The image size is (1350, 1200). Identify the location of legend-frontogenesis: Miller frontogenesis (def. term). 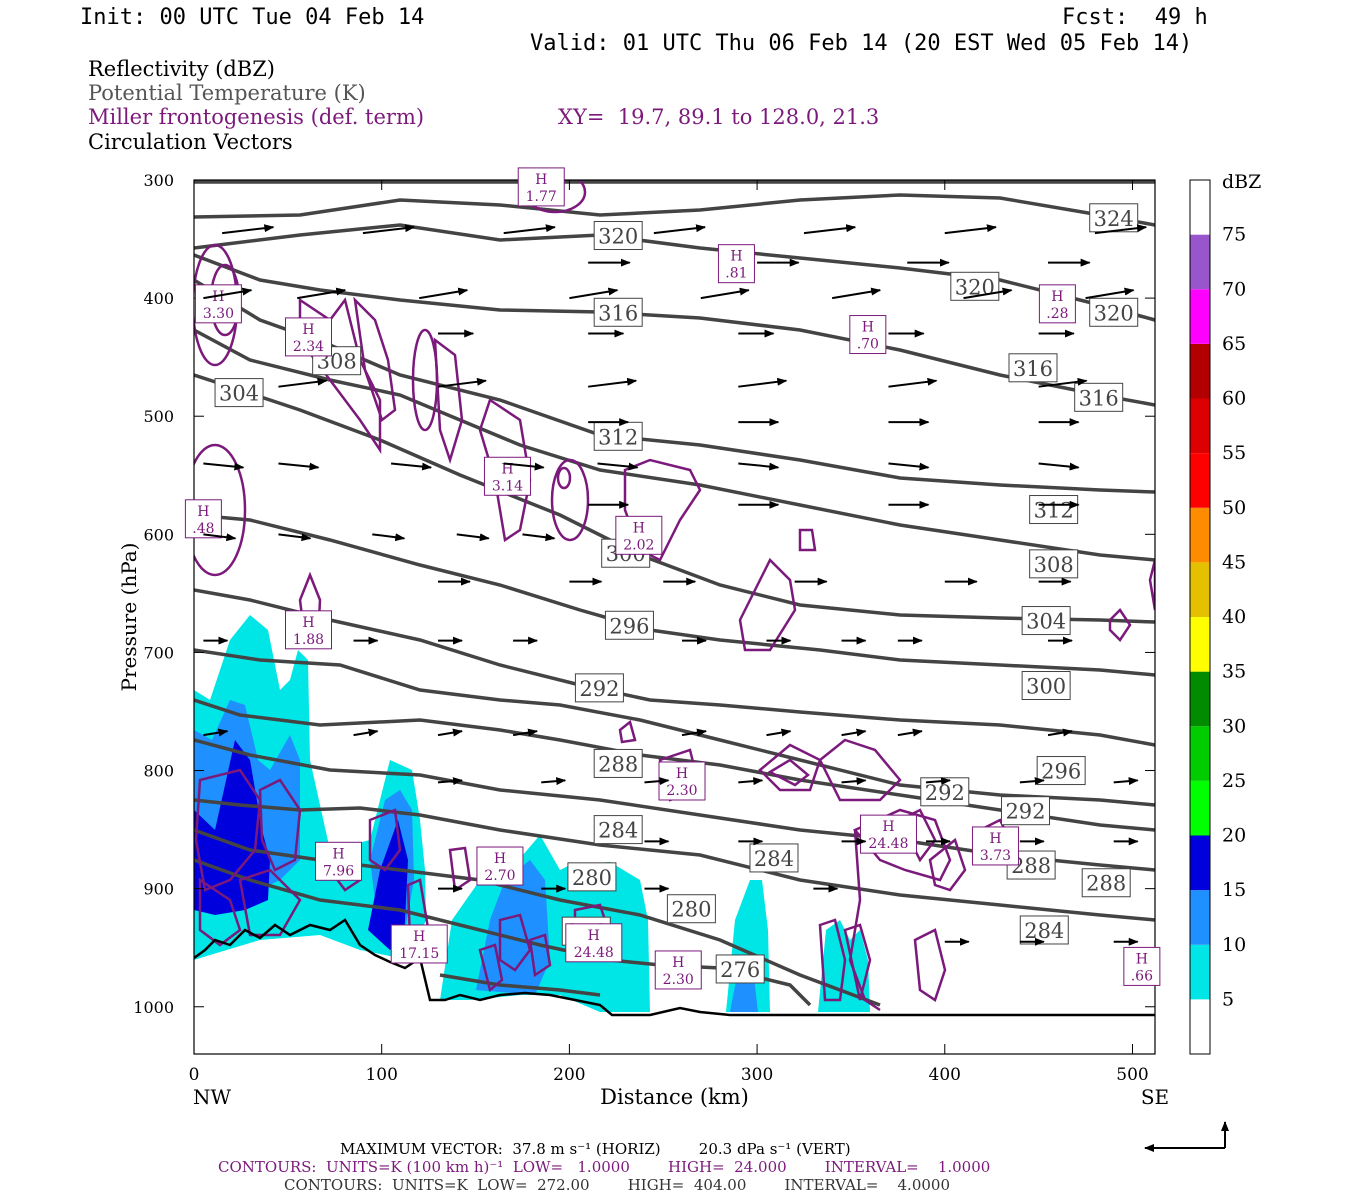
(256, 117).